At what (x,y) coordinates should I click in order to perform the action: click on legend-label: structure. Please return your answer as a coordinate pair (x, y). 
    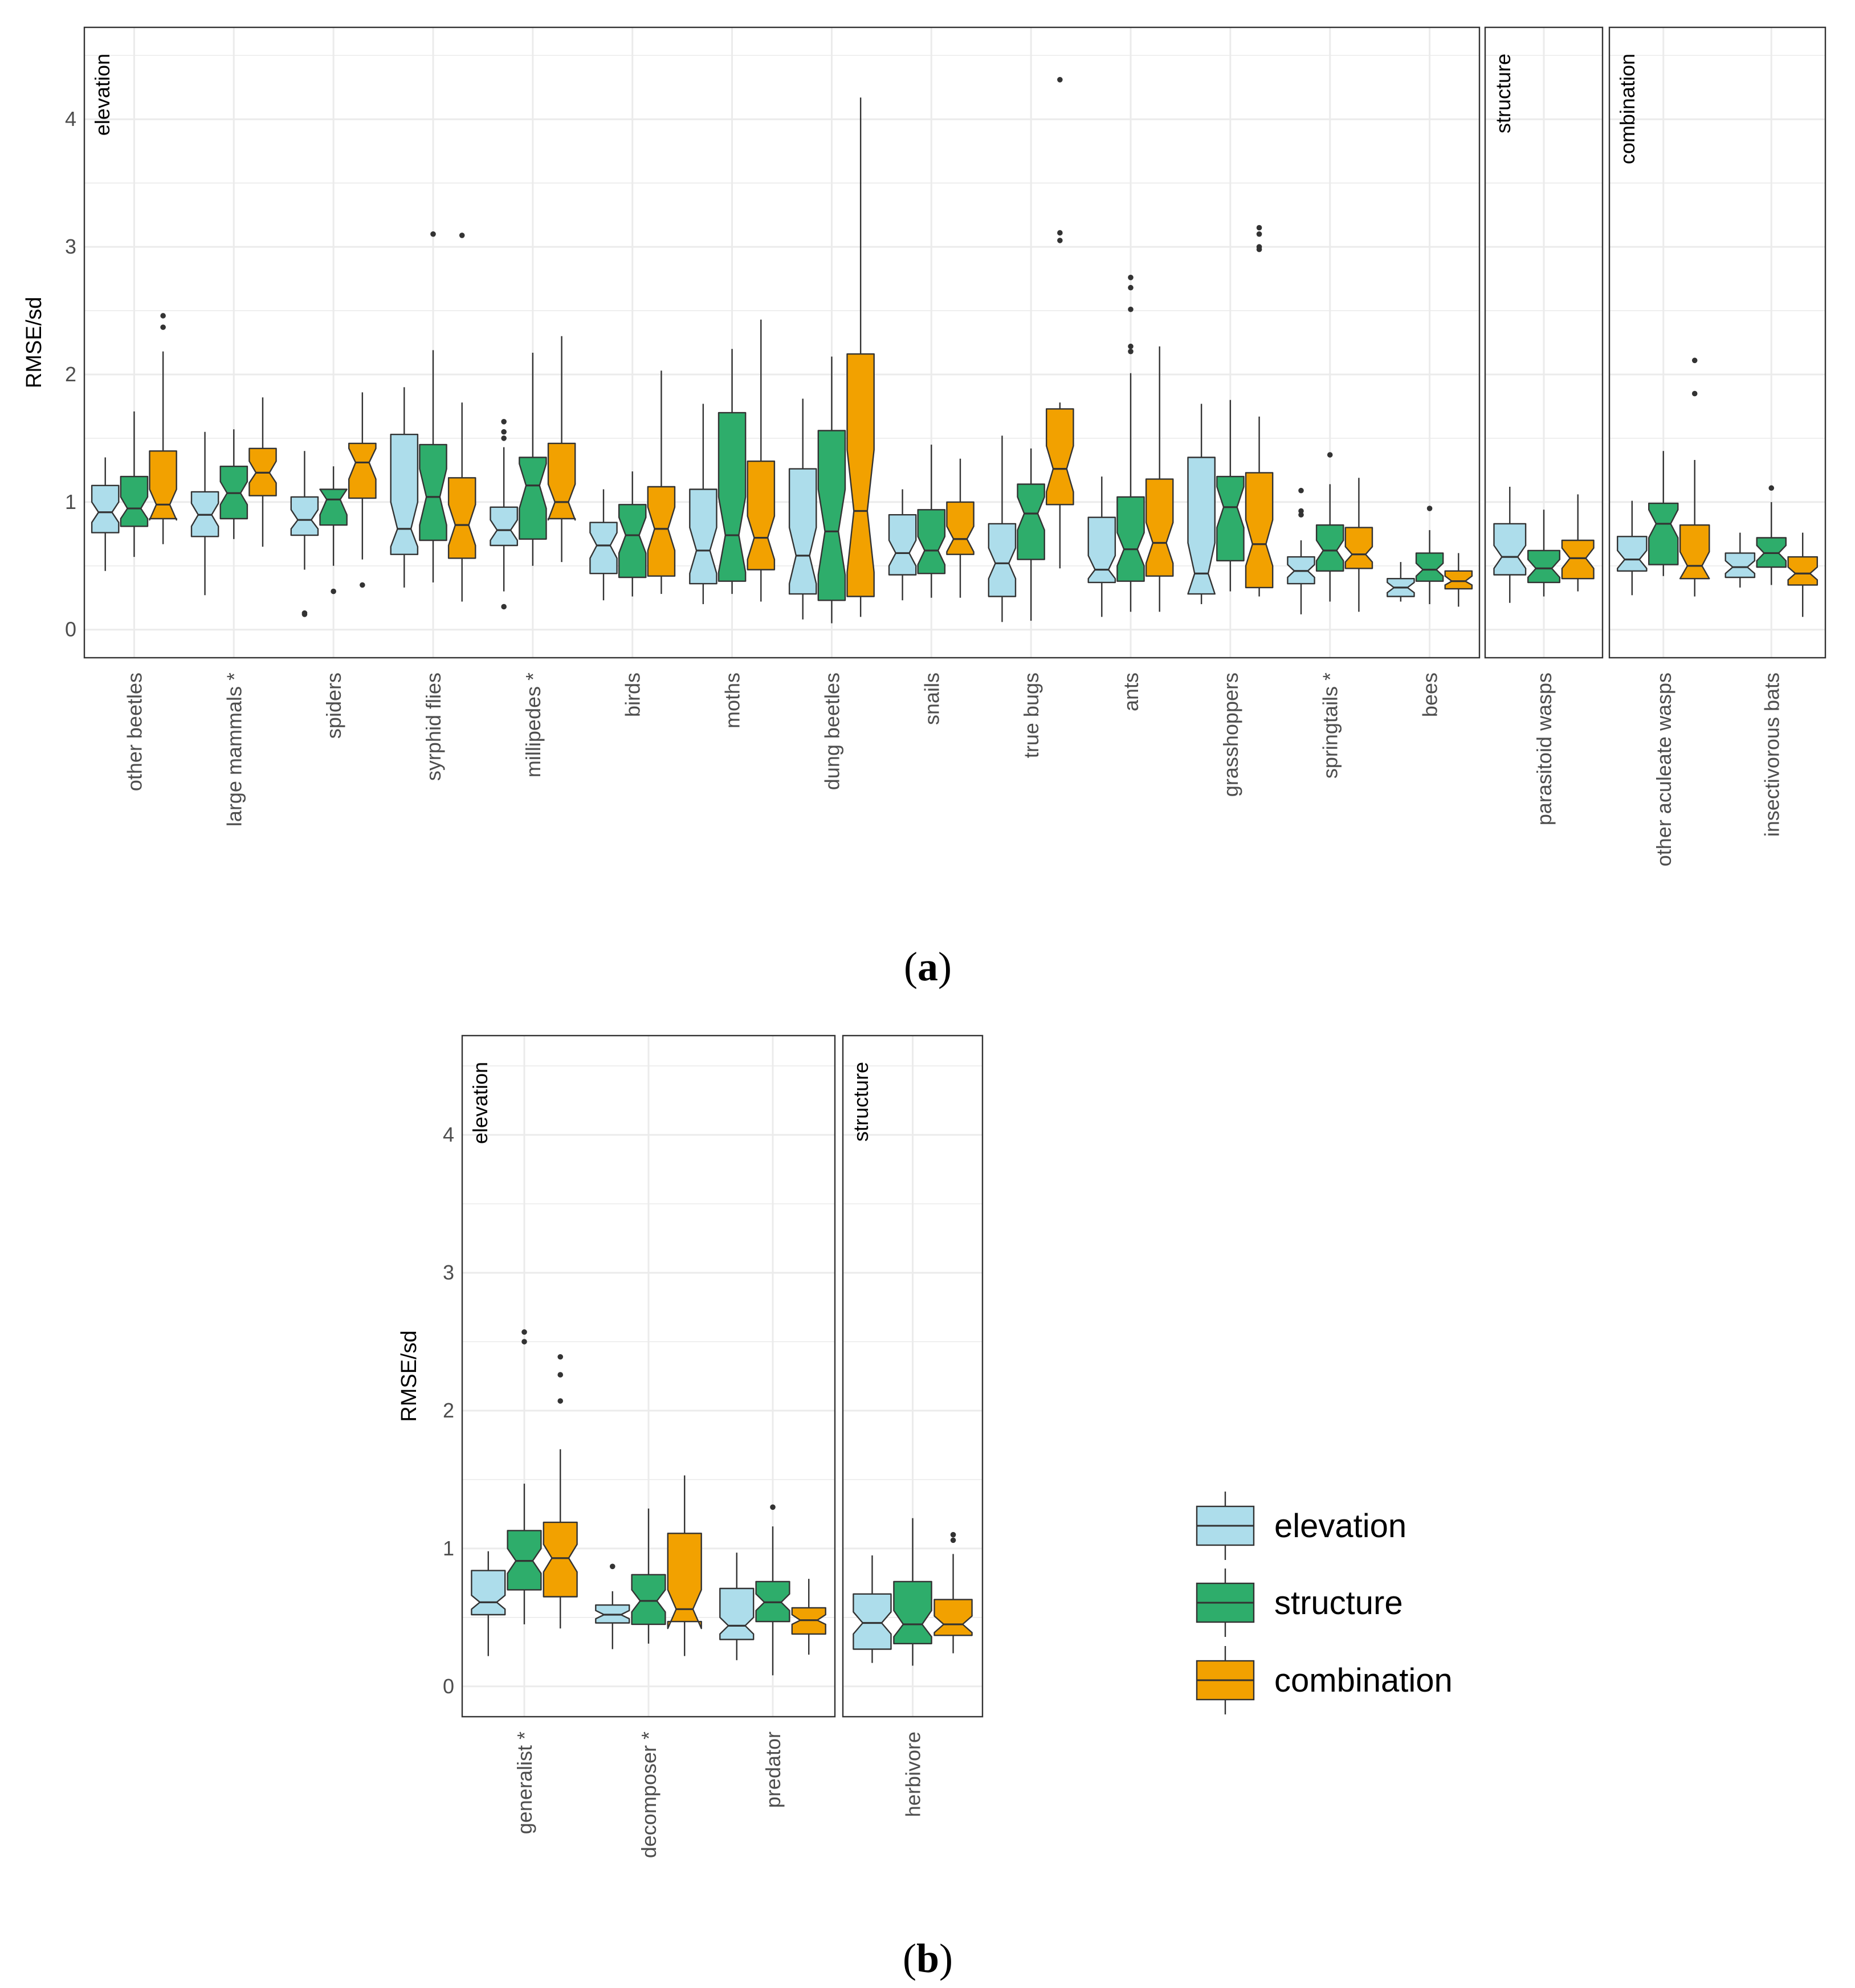
    Looking at the image, I should click on (1339, 1603).